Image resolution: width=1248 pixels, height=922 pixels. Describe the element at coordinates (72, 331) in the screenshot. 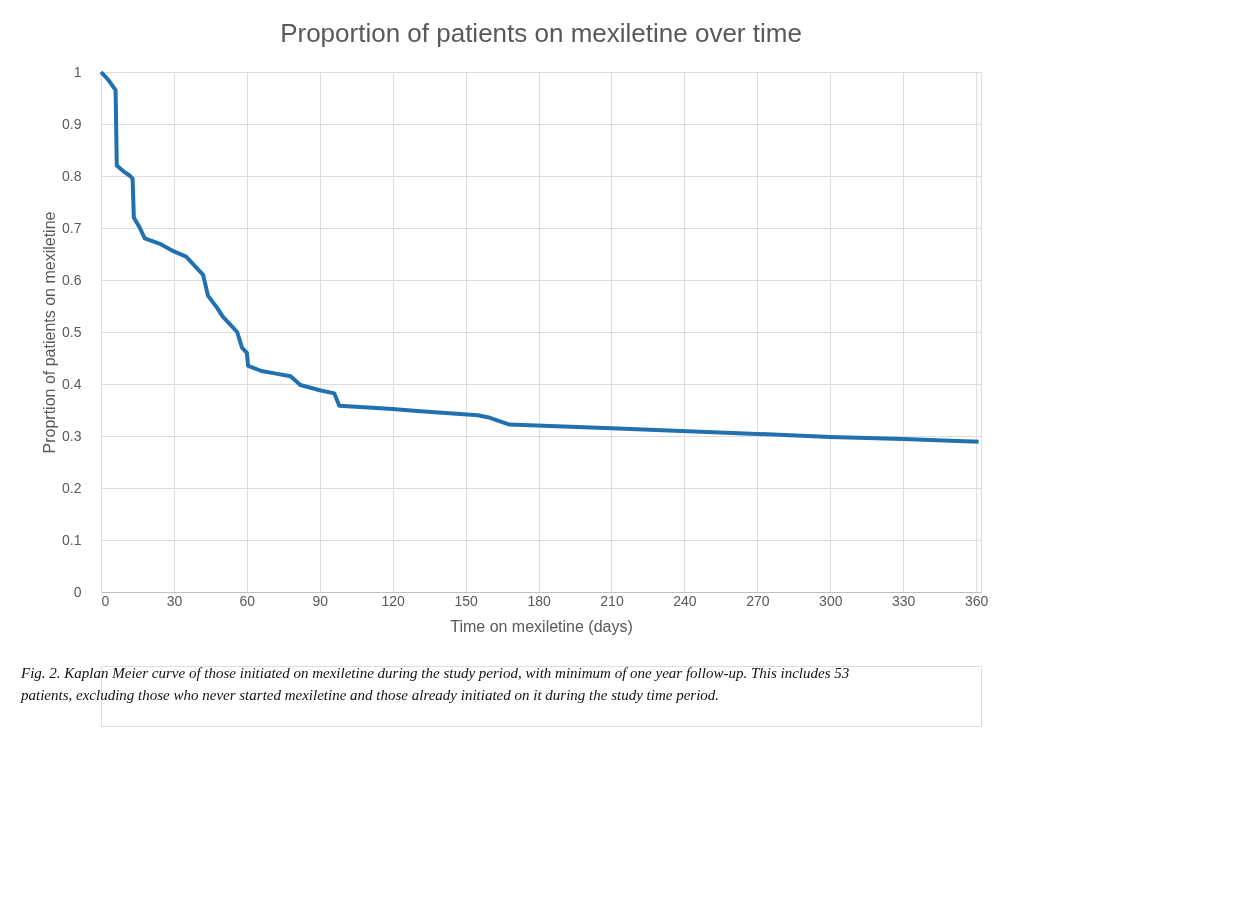

I see `y-tick-label: 0.5` at that location.